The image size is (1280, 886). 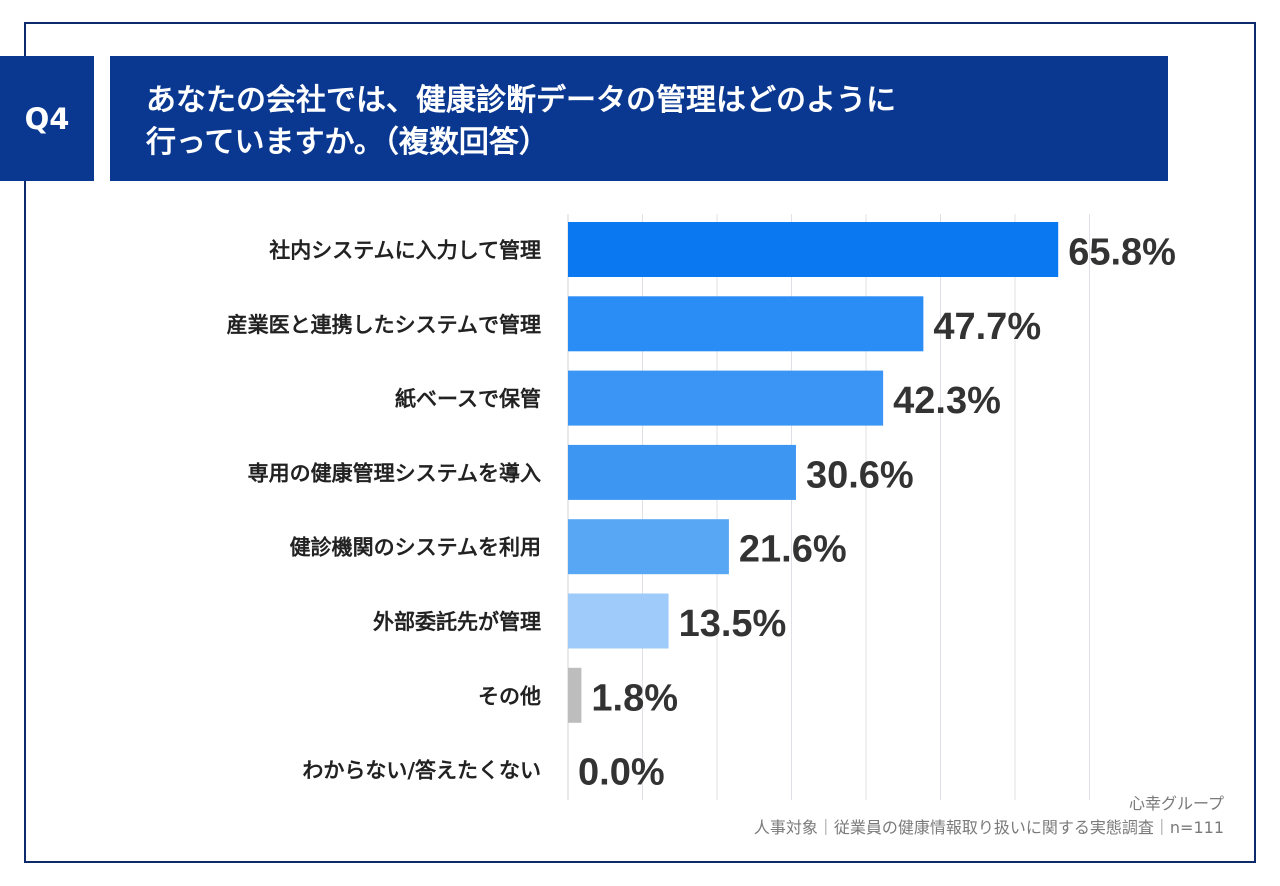 What do you see at coordinates (421, 771) in the screenshot?
I see `category-label: わからない/答えたくない` at bounding box center [421, 771].